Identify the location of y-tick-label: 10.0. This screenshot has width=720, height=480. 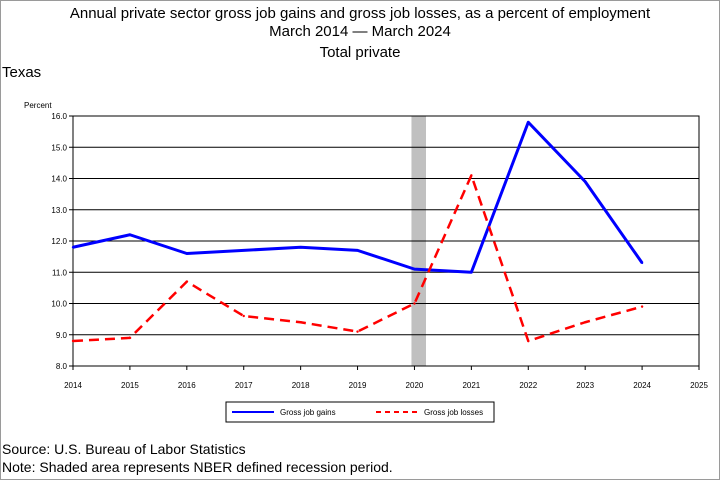
(59, 304).